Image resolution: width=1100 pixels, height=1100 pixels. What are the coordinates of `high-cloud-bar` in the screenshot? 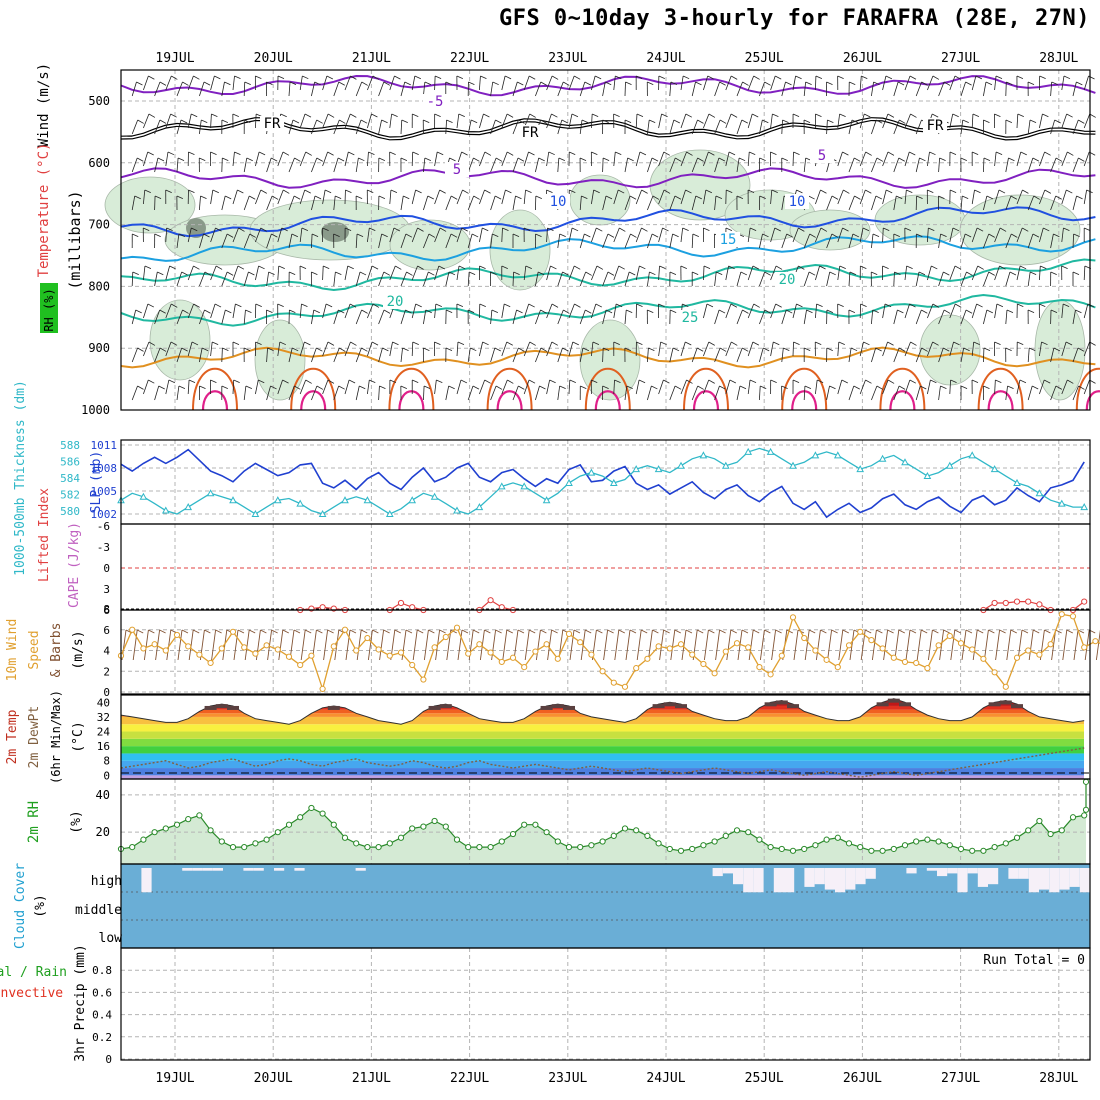 It's located at (748, 880).